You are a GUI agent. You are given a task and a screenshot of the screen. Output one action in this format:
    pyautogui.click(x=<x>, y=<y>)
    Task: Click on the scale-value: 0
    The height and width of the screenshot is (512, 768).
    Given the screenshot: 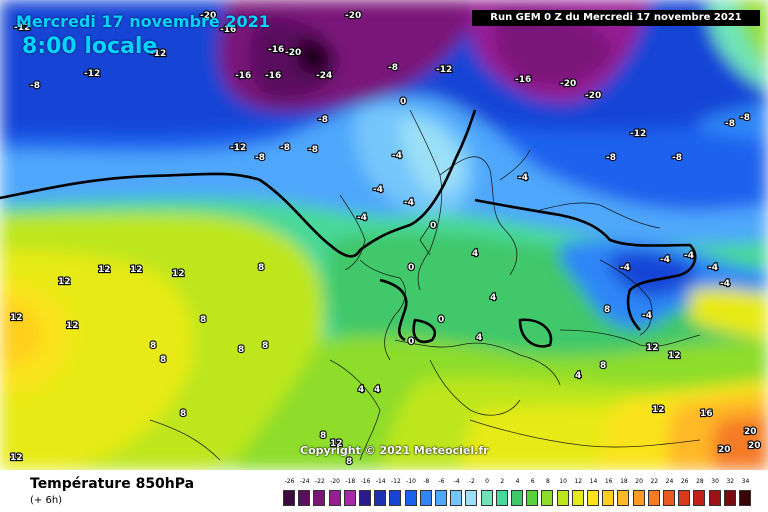 What is the action you would take?
    pyautogui.click(x=487, y=481)
    